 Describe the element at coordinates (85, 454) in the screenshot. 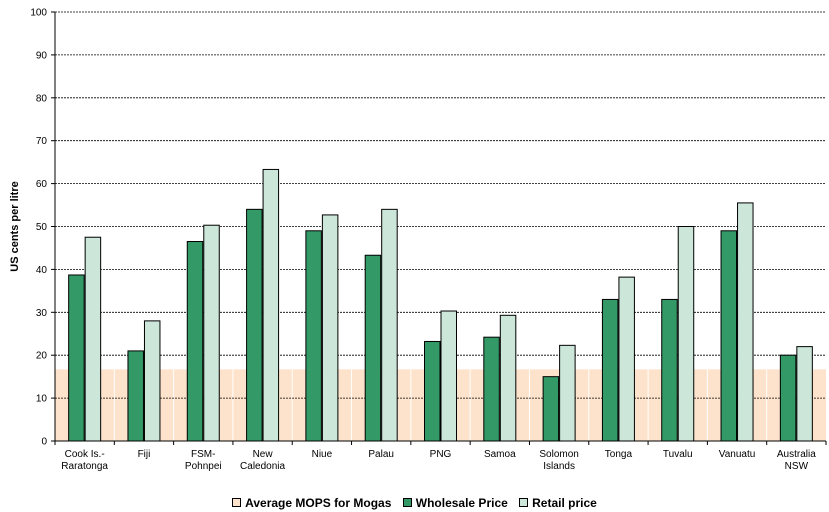

I see `x-category-label: Cook Is.-` at that location.